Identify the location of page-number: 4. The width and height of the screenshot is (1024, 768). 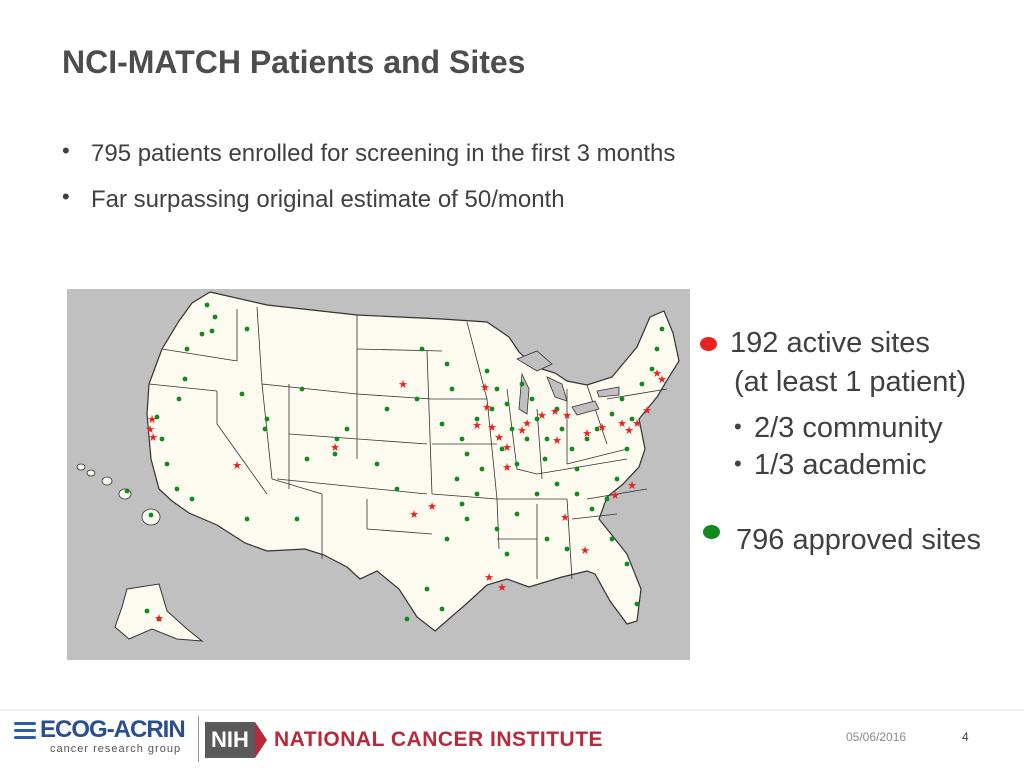
(965, 737).